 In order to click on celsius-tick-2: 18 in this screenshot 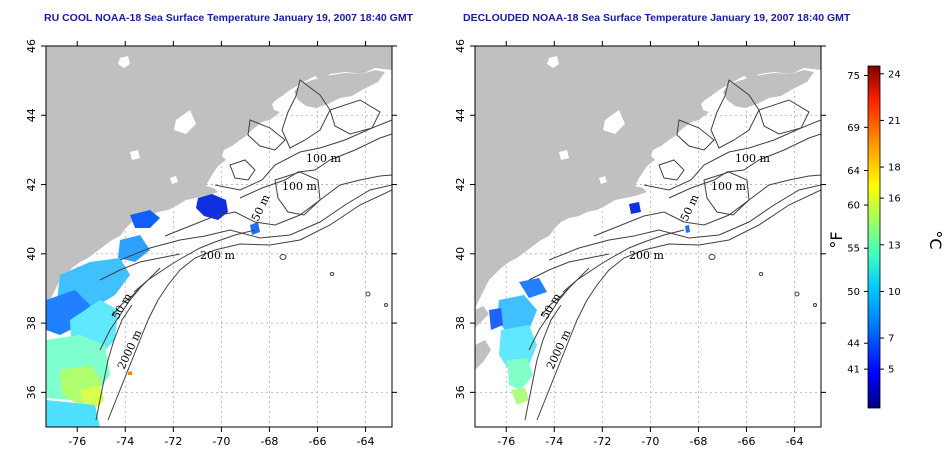, I will do `click(894, 168)`.